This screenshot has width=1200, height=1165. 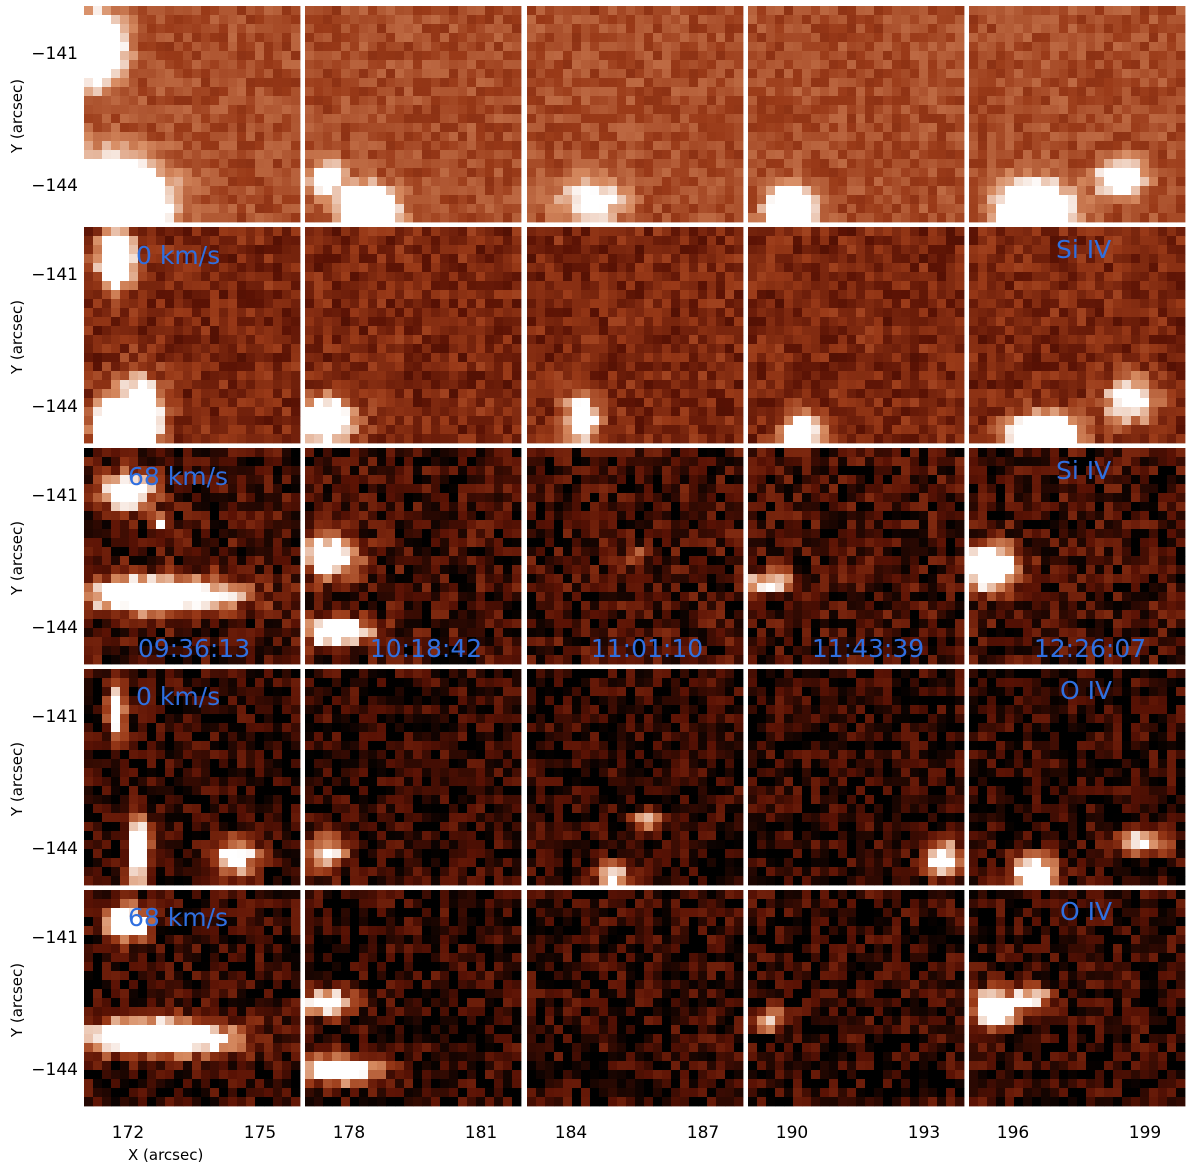 I want to click on panel-image-r2-c3, so click(x=635, y=335).